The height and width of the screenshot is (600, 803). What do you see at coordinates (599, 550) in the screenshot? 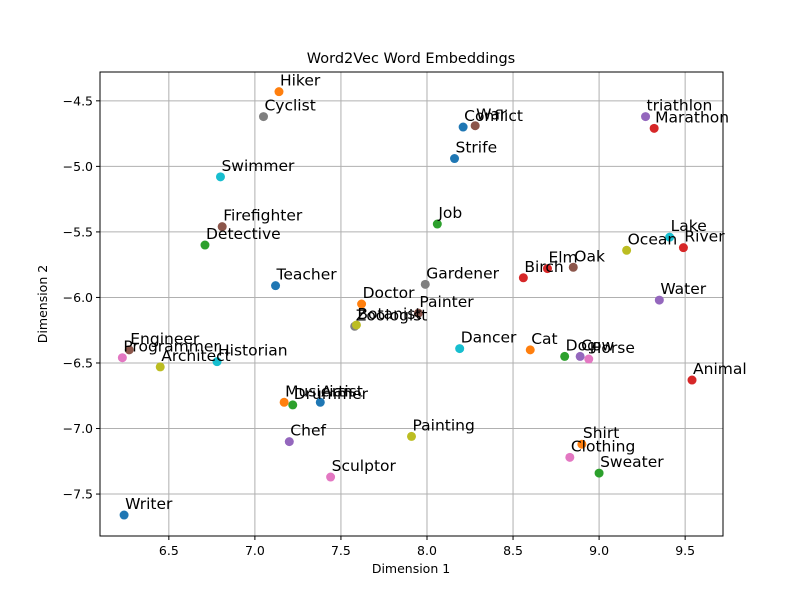
I see `x-tick-label: 9.0` at bounding box center [599, 550].